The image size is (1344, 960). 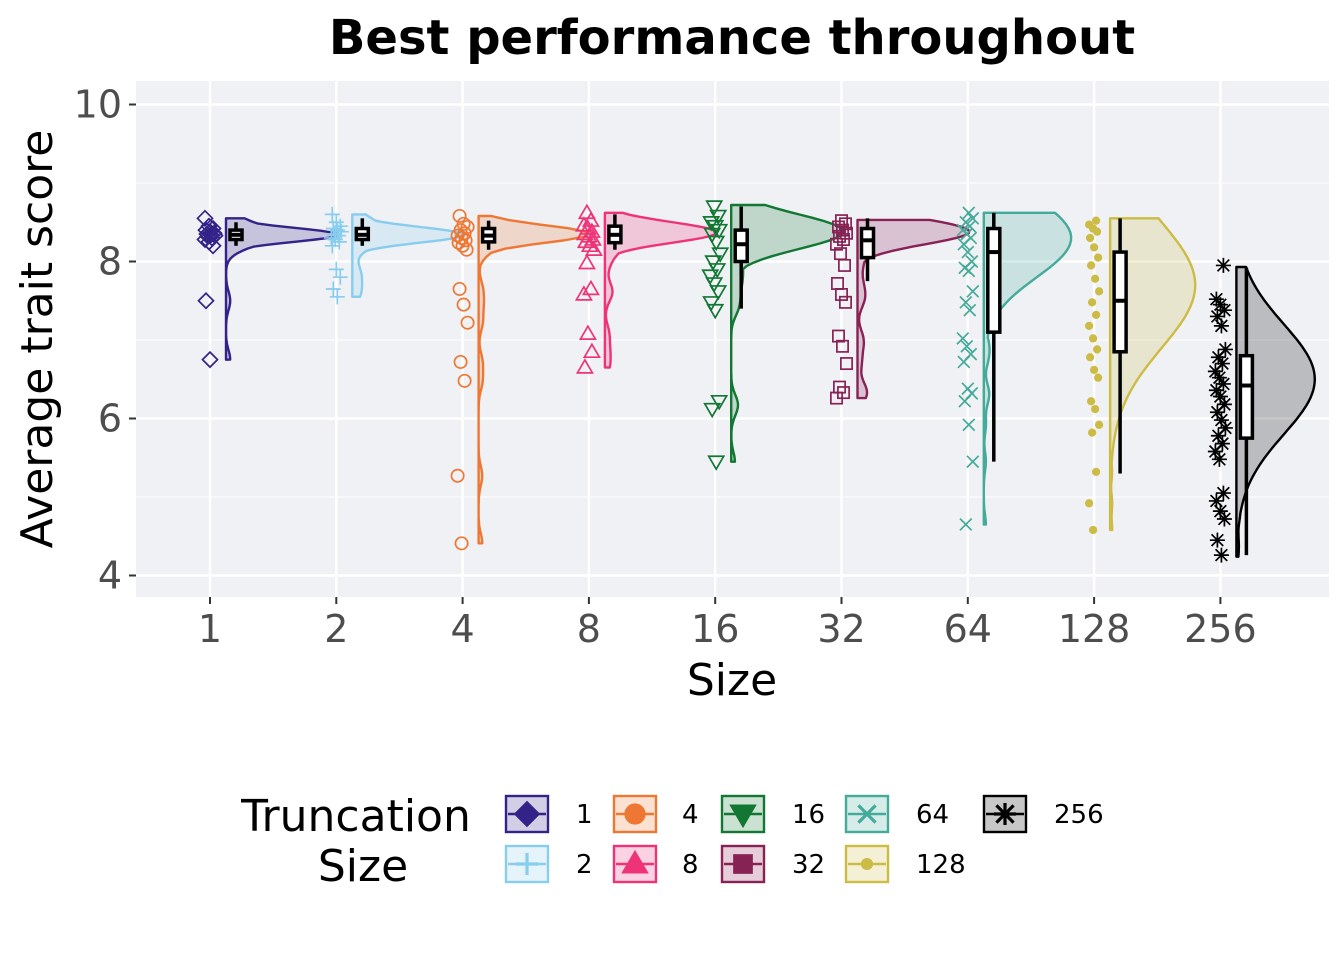 What do you see at coordinates (98, 105) in the screenshot?
I see `y-tick-label: 10` at bounding box center [98, 105].